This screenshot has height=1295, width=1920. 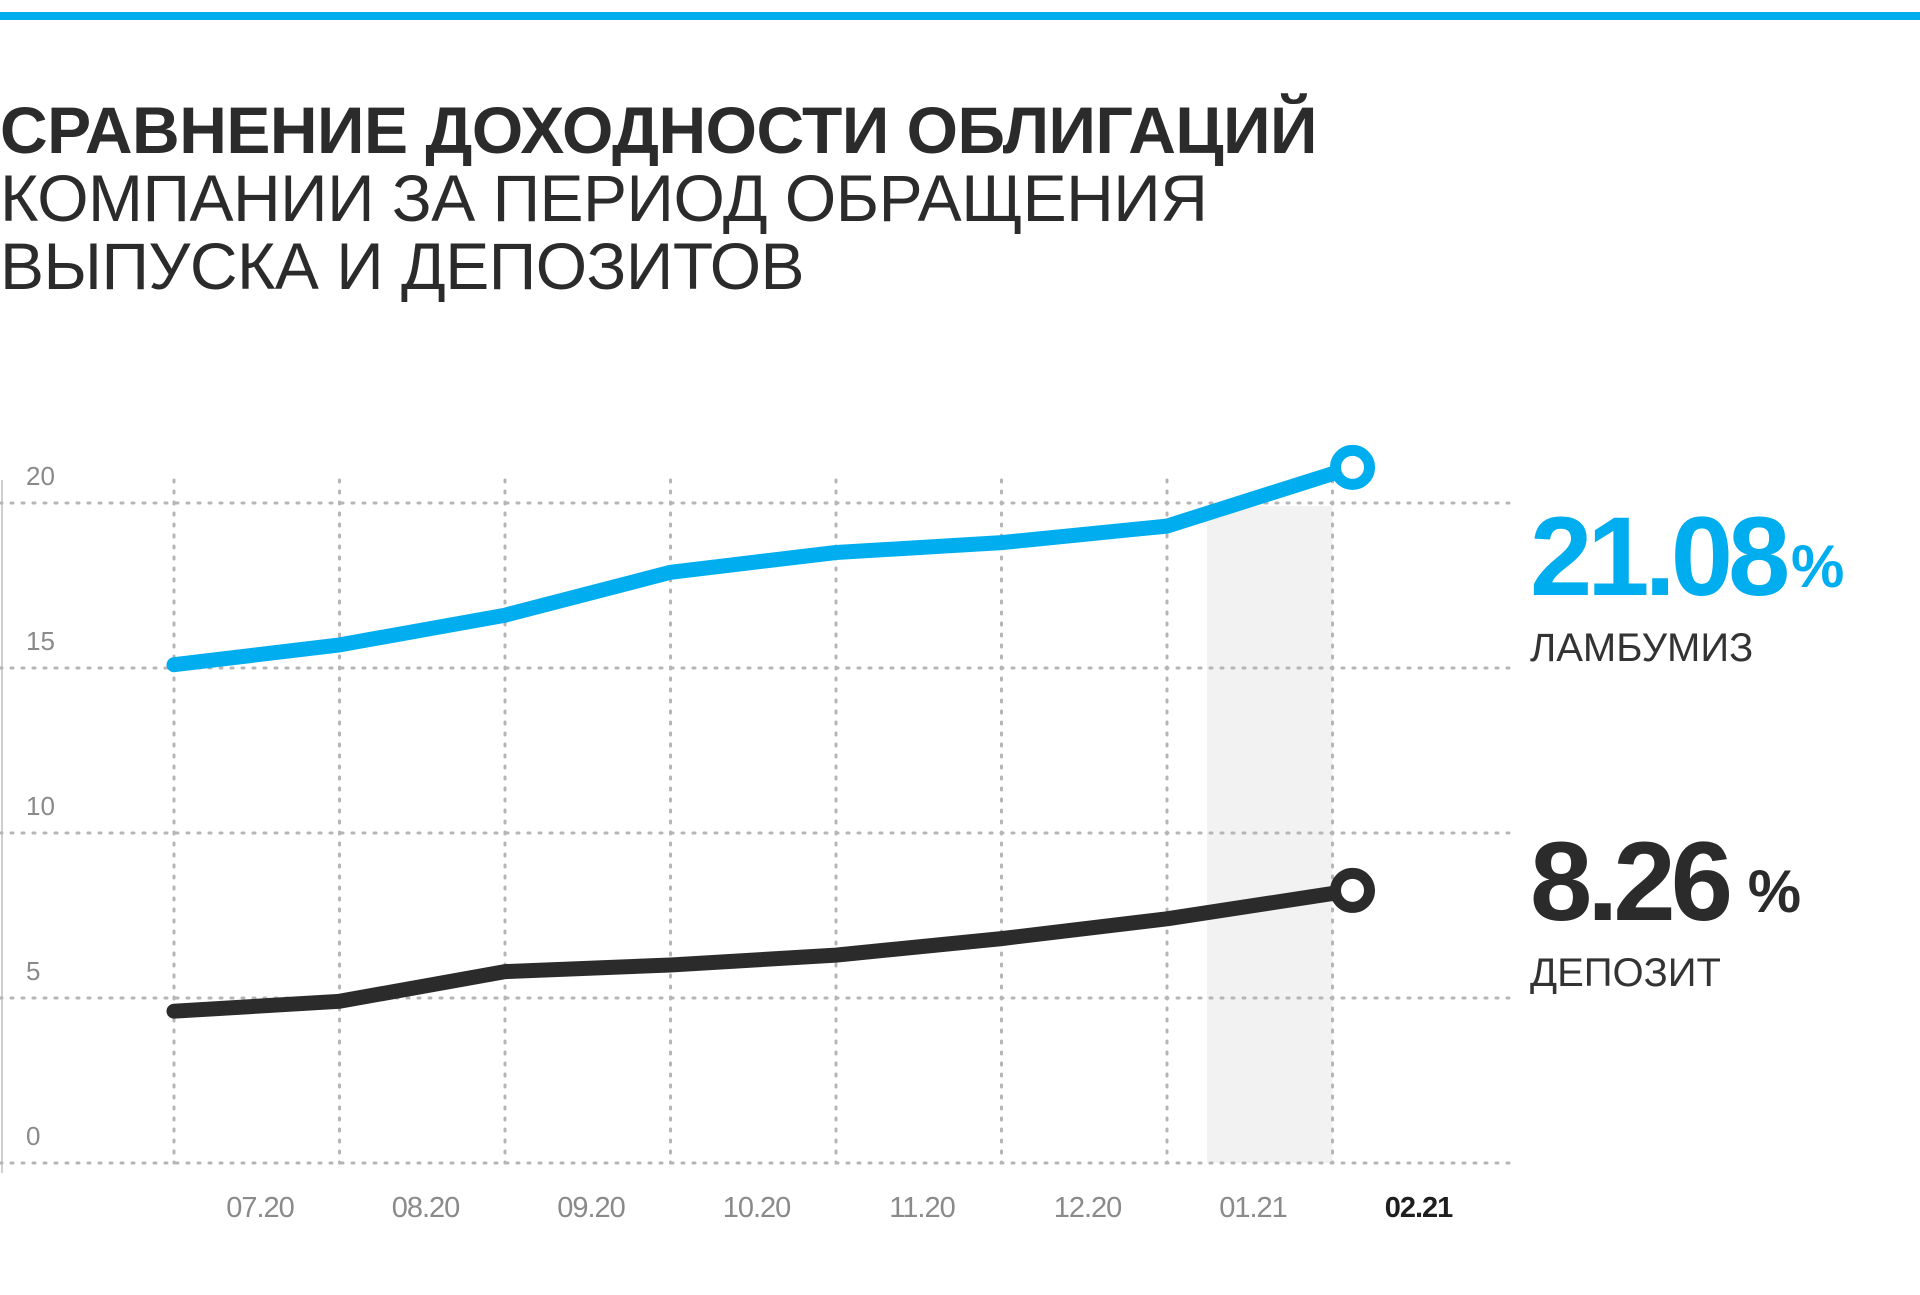 I want to click on x-tick-label: 07.20, so click(x=260, y=1208).